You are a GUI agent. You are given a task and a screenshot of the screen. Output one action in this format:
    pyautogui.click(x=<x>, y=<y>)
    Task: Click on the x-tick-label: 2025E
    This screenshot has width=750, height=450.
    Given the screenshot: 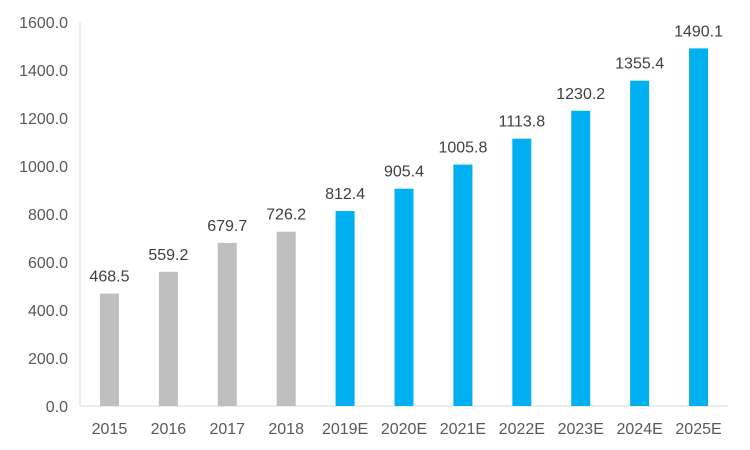 What is the action you would take?
    pyautogui.click(x=698, y=429)
    